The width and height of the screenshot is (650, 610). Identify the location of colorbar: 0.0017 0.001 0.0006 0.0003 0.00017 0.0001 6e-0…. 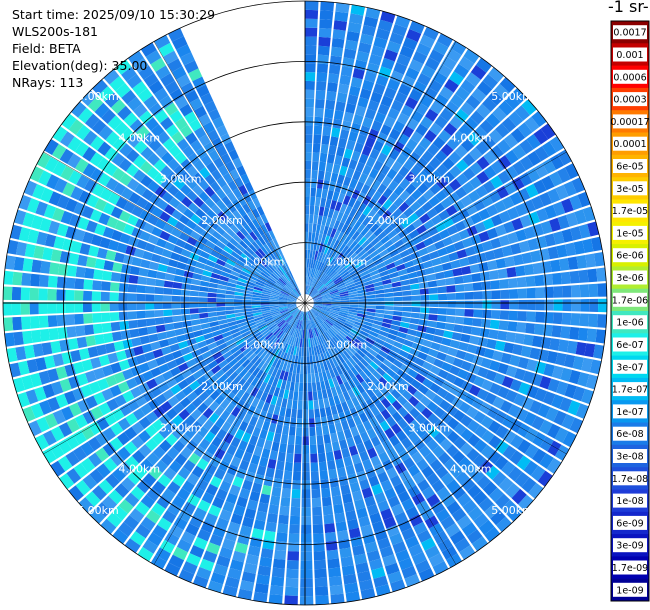
(630, 311).